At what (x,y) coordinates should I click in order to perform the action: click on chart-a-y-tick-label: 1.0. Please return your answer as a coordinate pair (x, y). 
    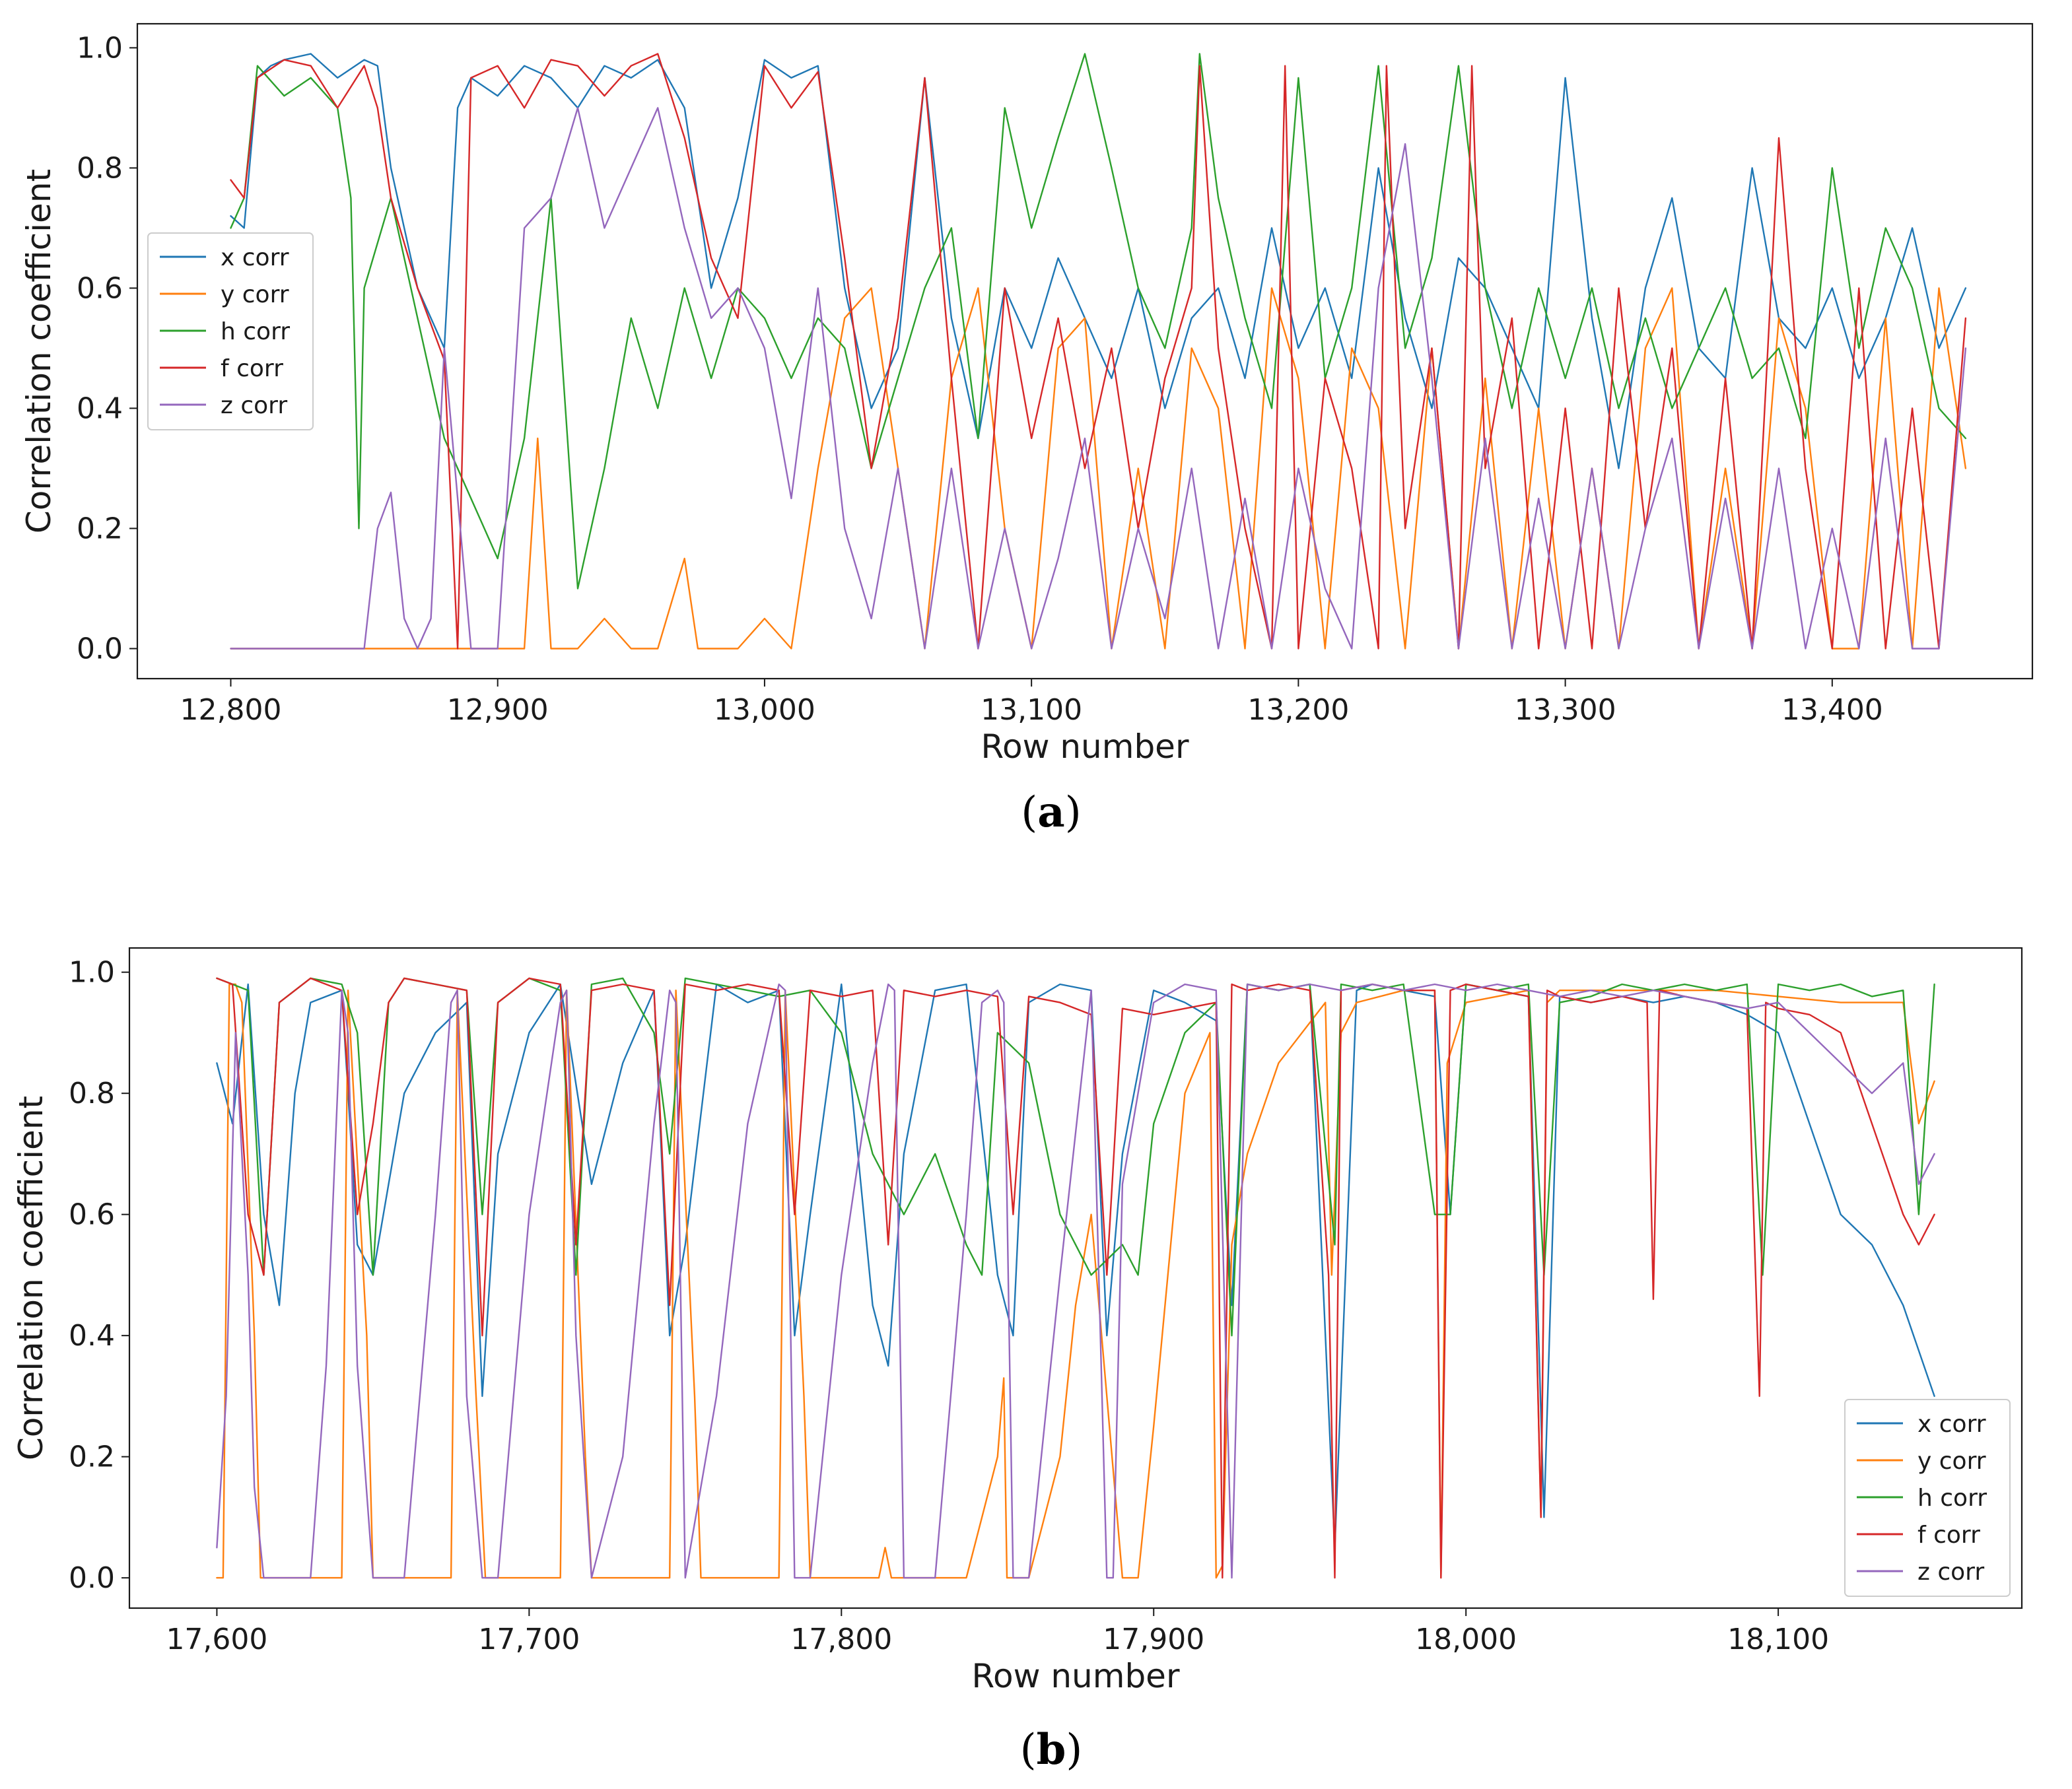
    Looking at the image, I should click on (100, 48).